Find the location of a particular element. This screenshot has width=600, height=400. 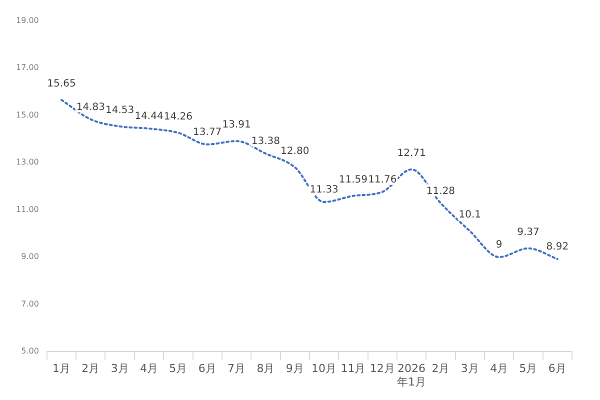

y-tick-label: 17.00 is located at coordinates (27, 67).